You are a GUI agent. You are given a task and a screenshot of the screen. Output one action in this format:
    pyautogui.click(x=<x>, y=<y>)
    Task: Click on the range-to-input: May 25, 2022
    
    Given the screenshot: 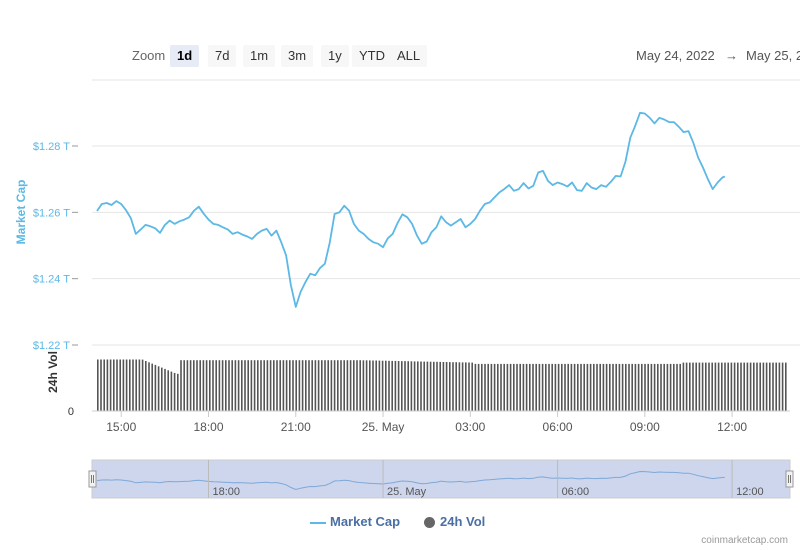 What is the action you would take?
    pyautogui.click(x=773, y=55)
    